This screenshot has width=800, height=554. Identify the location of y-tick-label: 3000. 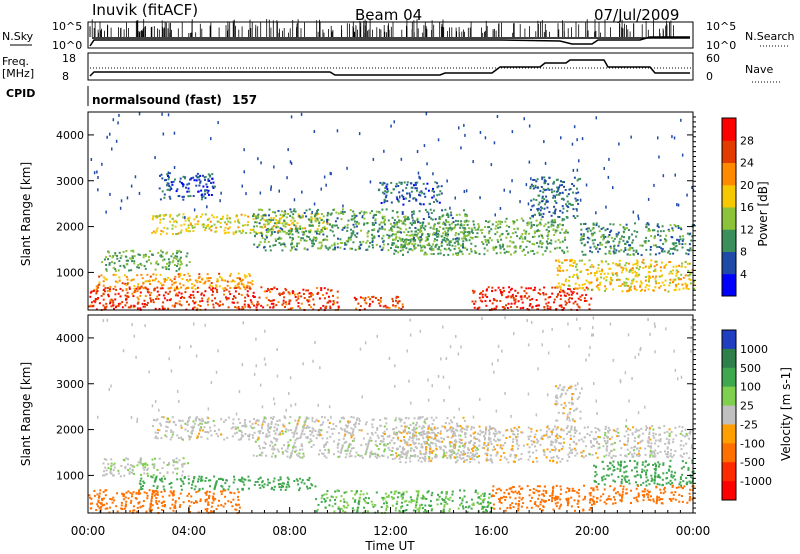
(70, 181).